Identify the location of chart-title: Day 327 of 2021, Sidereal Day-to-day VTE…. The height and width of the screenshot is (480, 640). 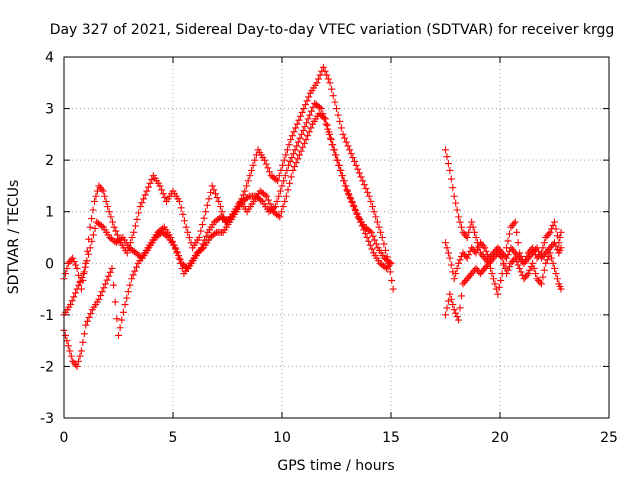
(332, 30).